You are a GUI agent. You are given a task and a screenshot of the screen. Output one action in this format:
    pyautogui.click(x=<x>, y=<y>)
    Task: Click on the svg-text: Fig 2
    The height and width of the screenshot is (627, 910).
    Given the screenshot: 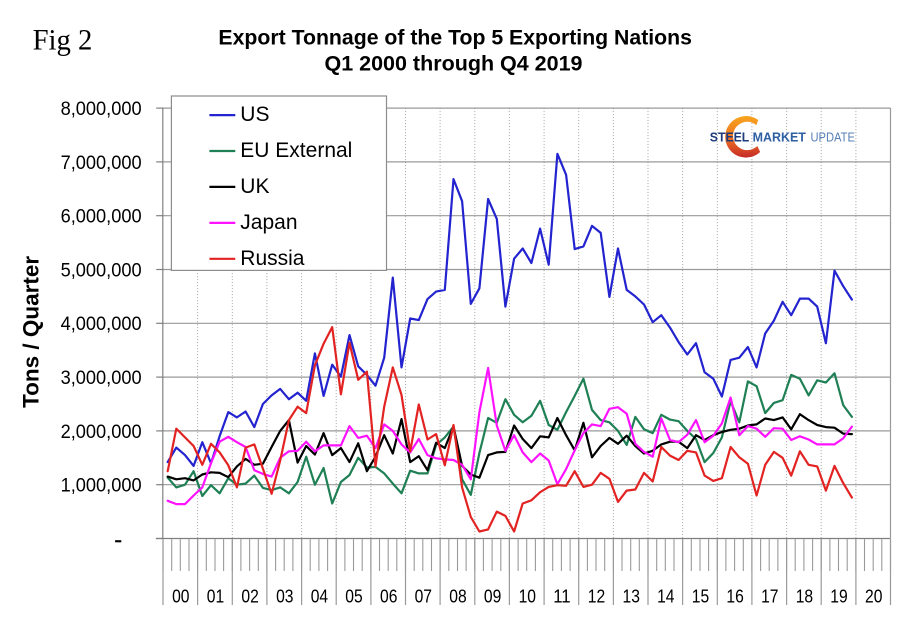 What is the action you would take?
    pyautogui.click(x=63, y=39)
    